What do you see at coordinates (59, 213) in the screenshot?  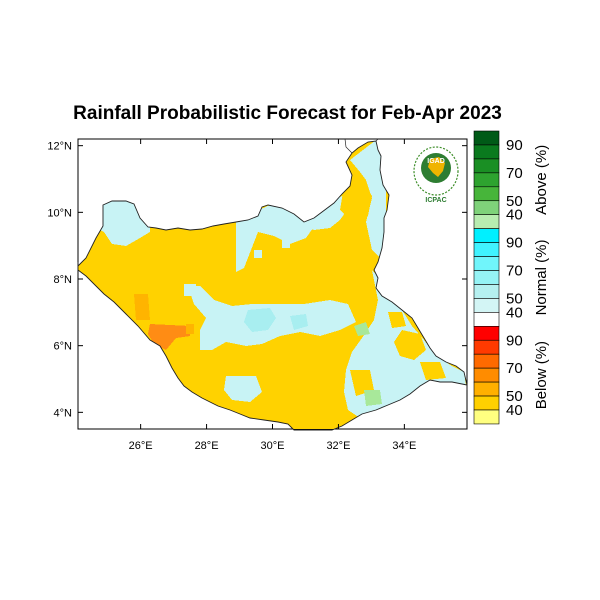 I see `lat-tick-label: 10°N` at bounding box center [59, 213].